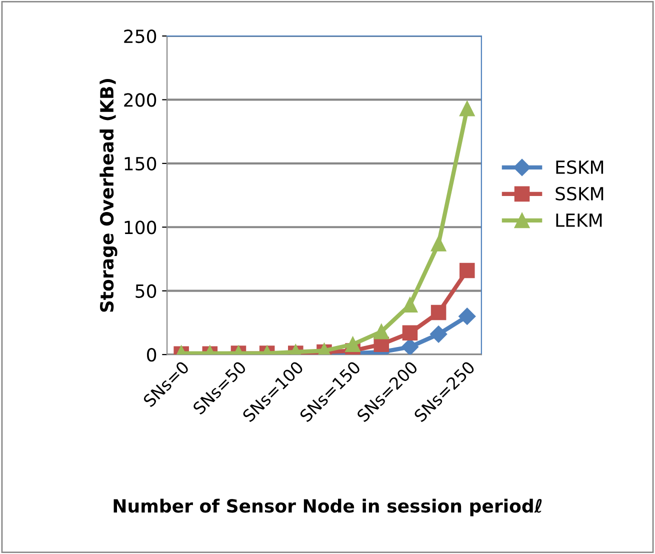 The height and width of the screenshot is (554, 655). What do you see at coordinates (109, 195) in the screenshot?
I see `y-axis-title: Storage Overhead (KB)` at bounding box center [109, 195].